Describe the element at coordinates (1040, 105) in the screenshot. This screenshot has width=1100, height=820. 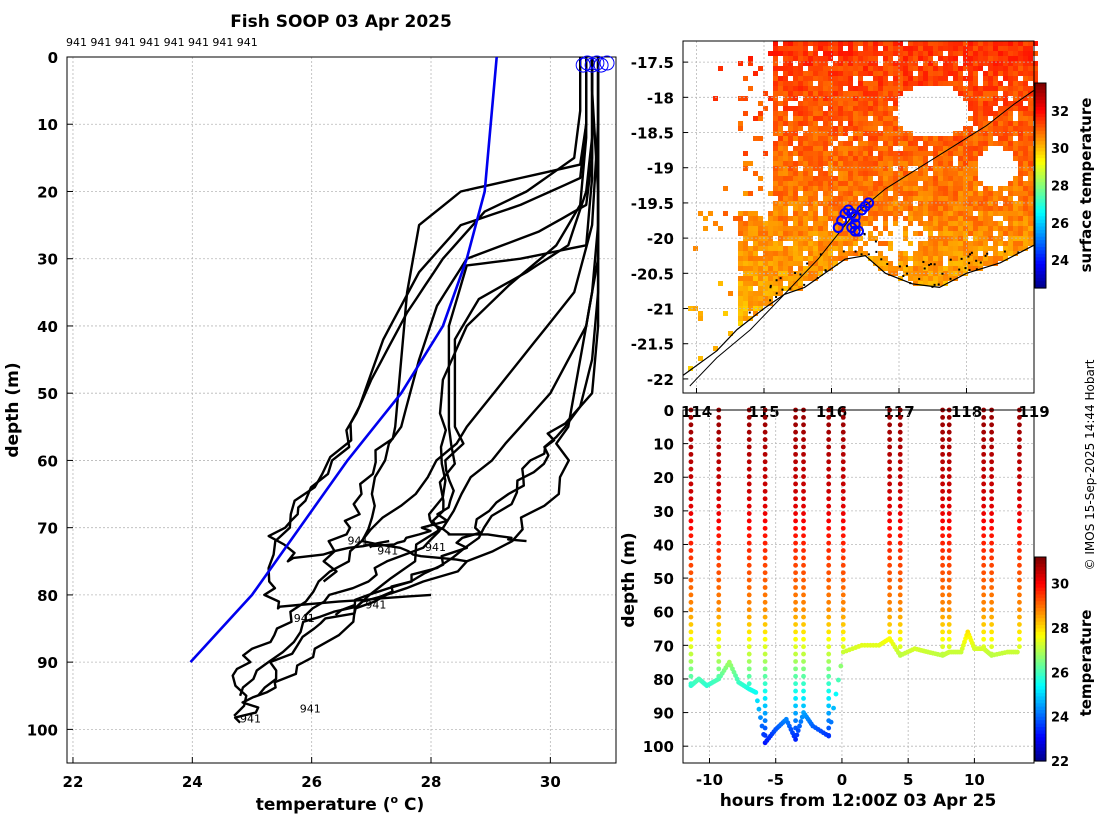
I see `map-colorbar-segment` at that location.